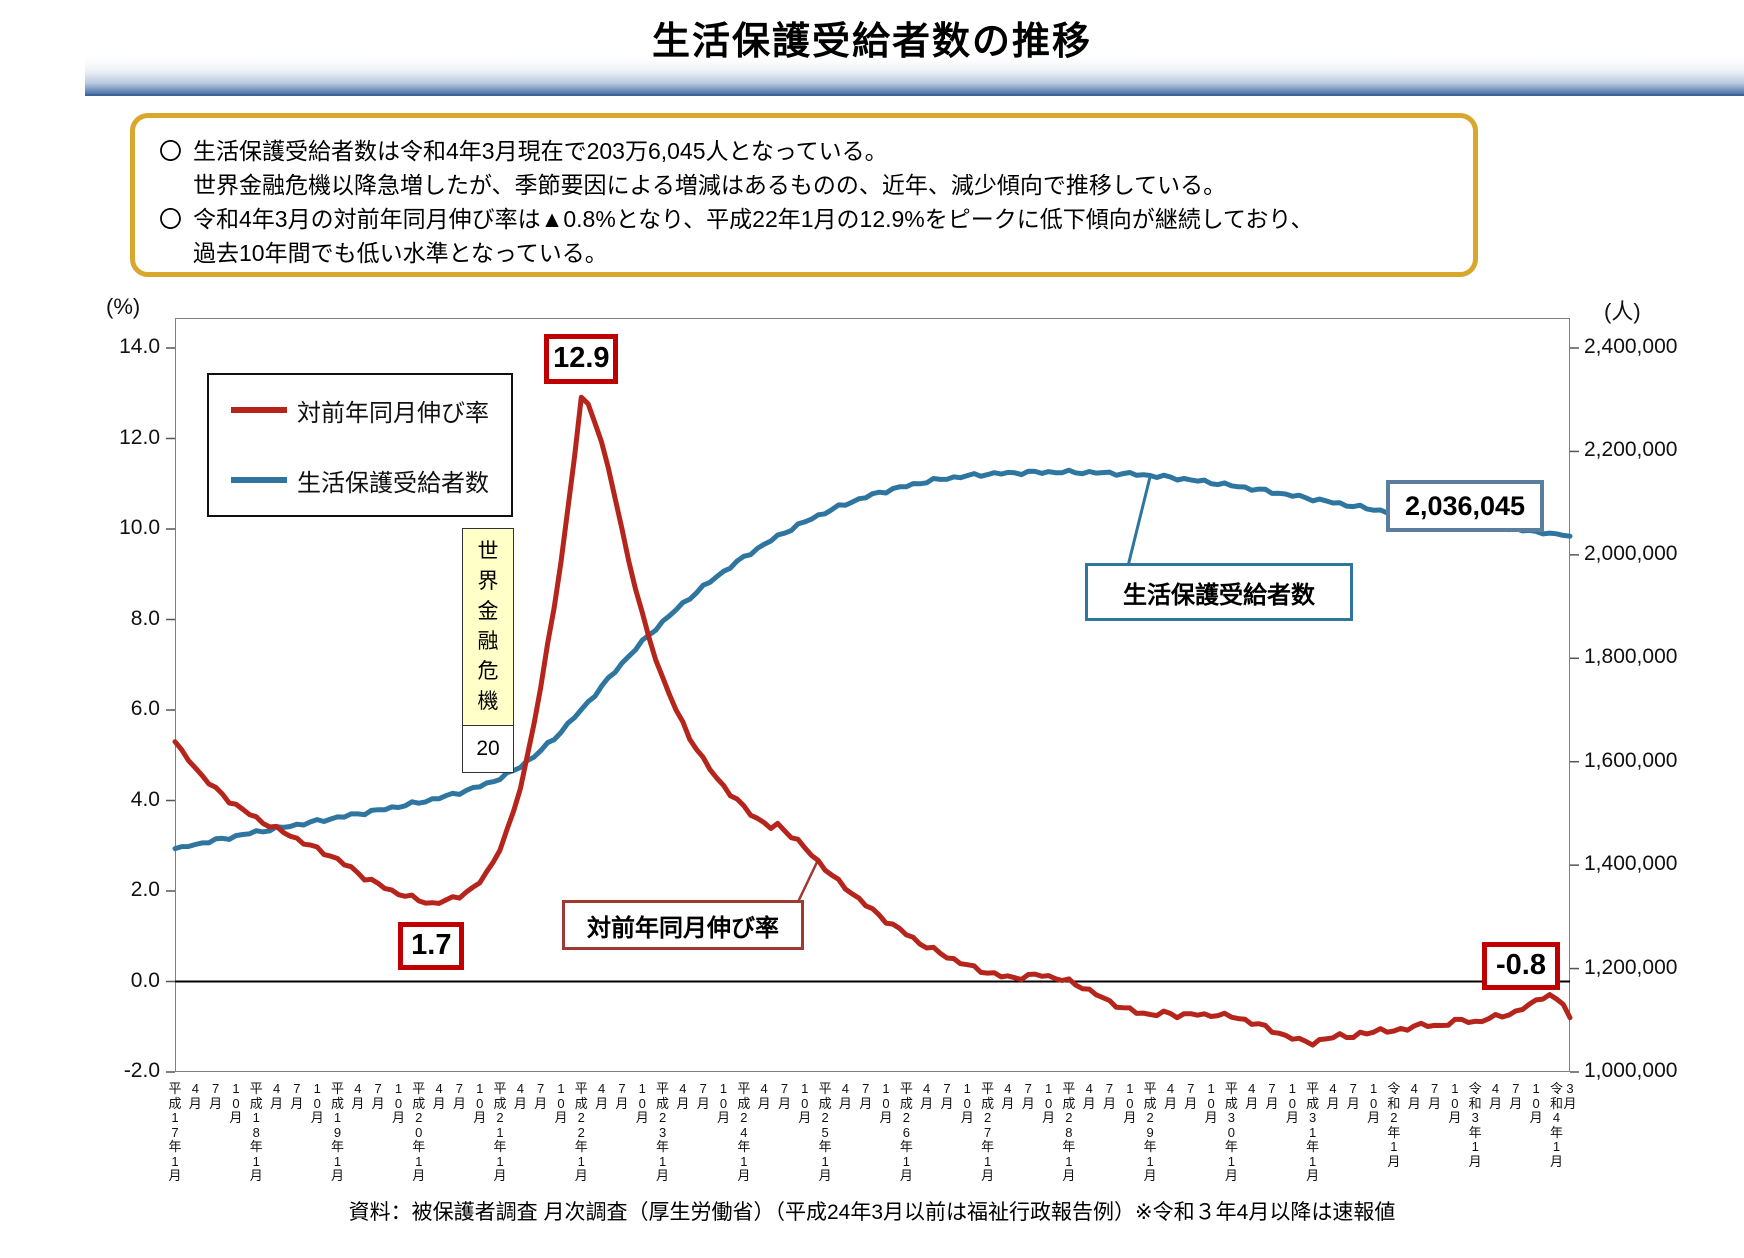 This screenshot has height=1258, width=1744. I want to click on crisis-label-char: 融, so click(488, 641).